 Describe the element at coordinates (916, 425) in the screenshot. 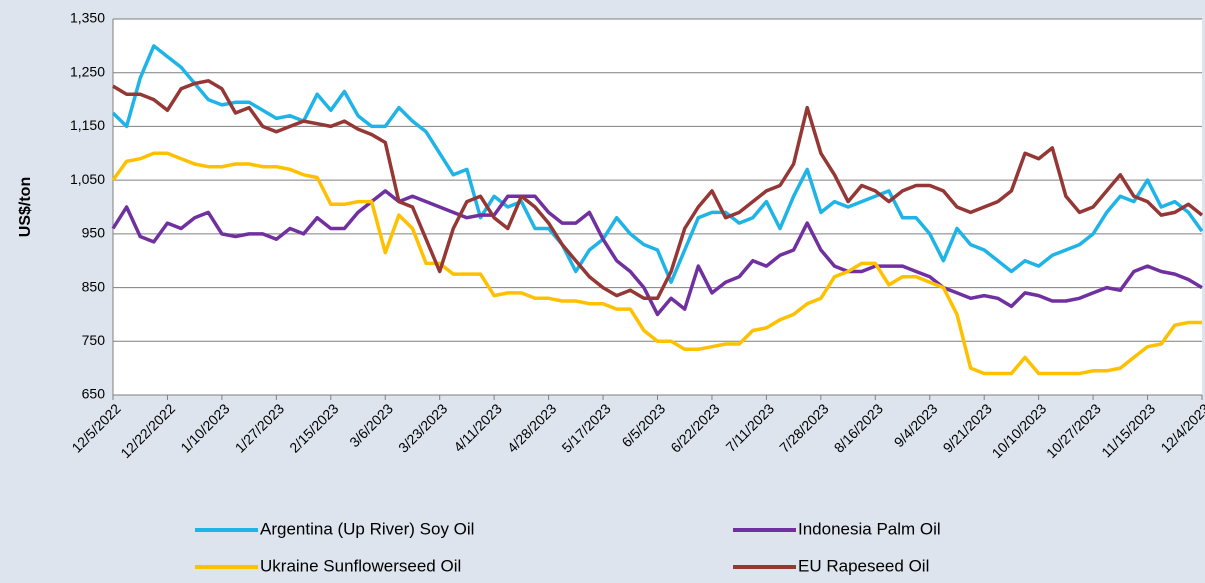

I see `x-tick-label: 9/4/2023` at that location.